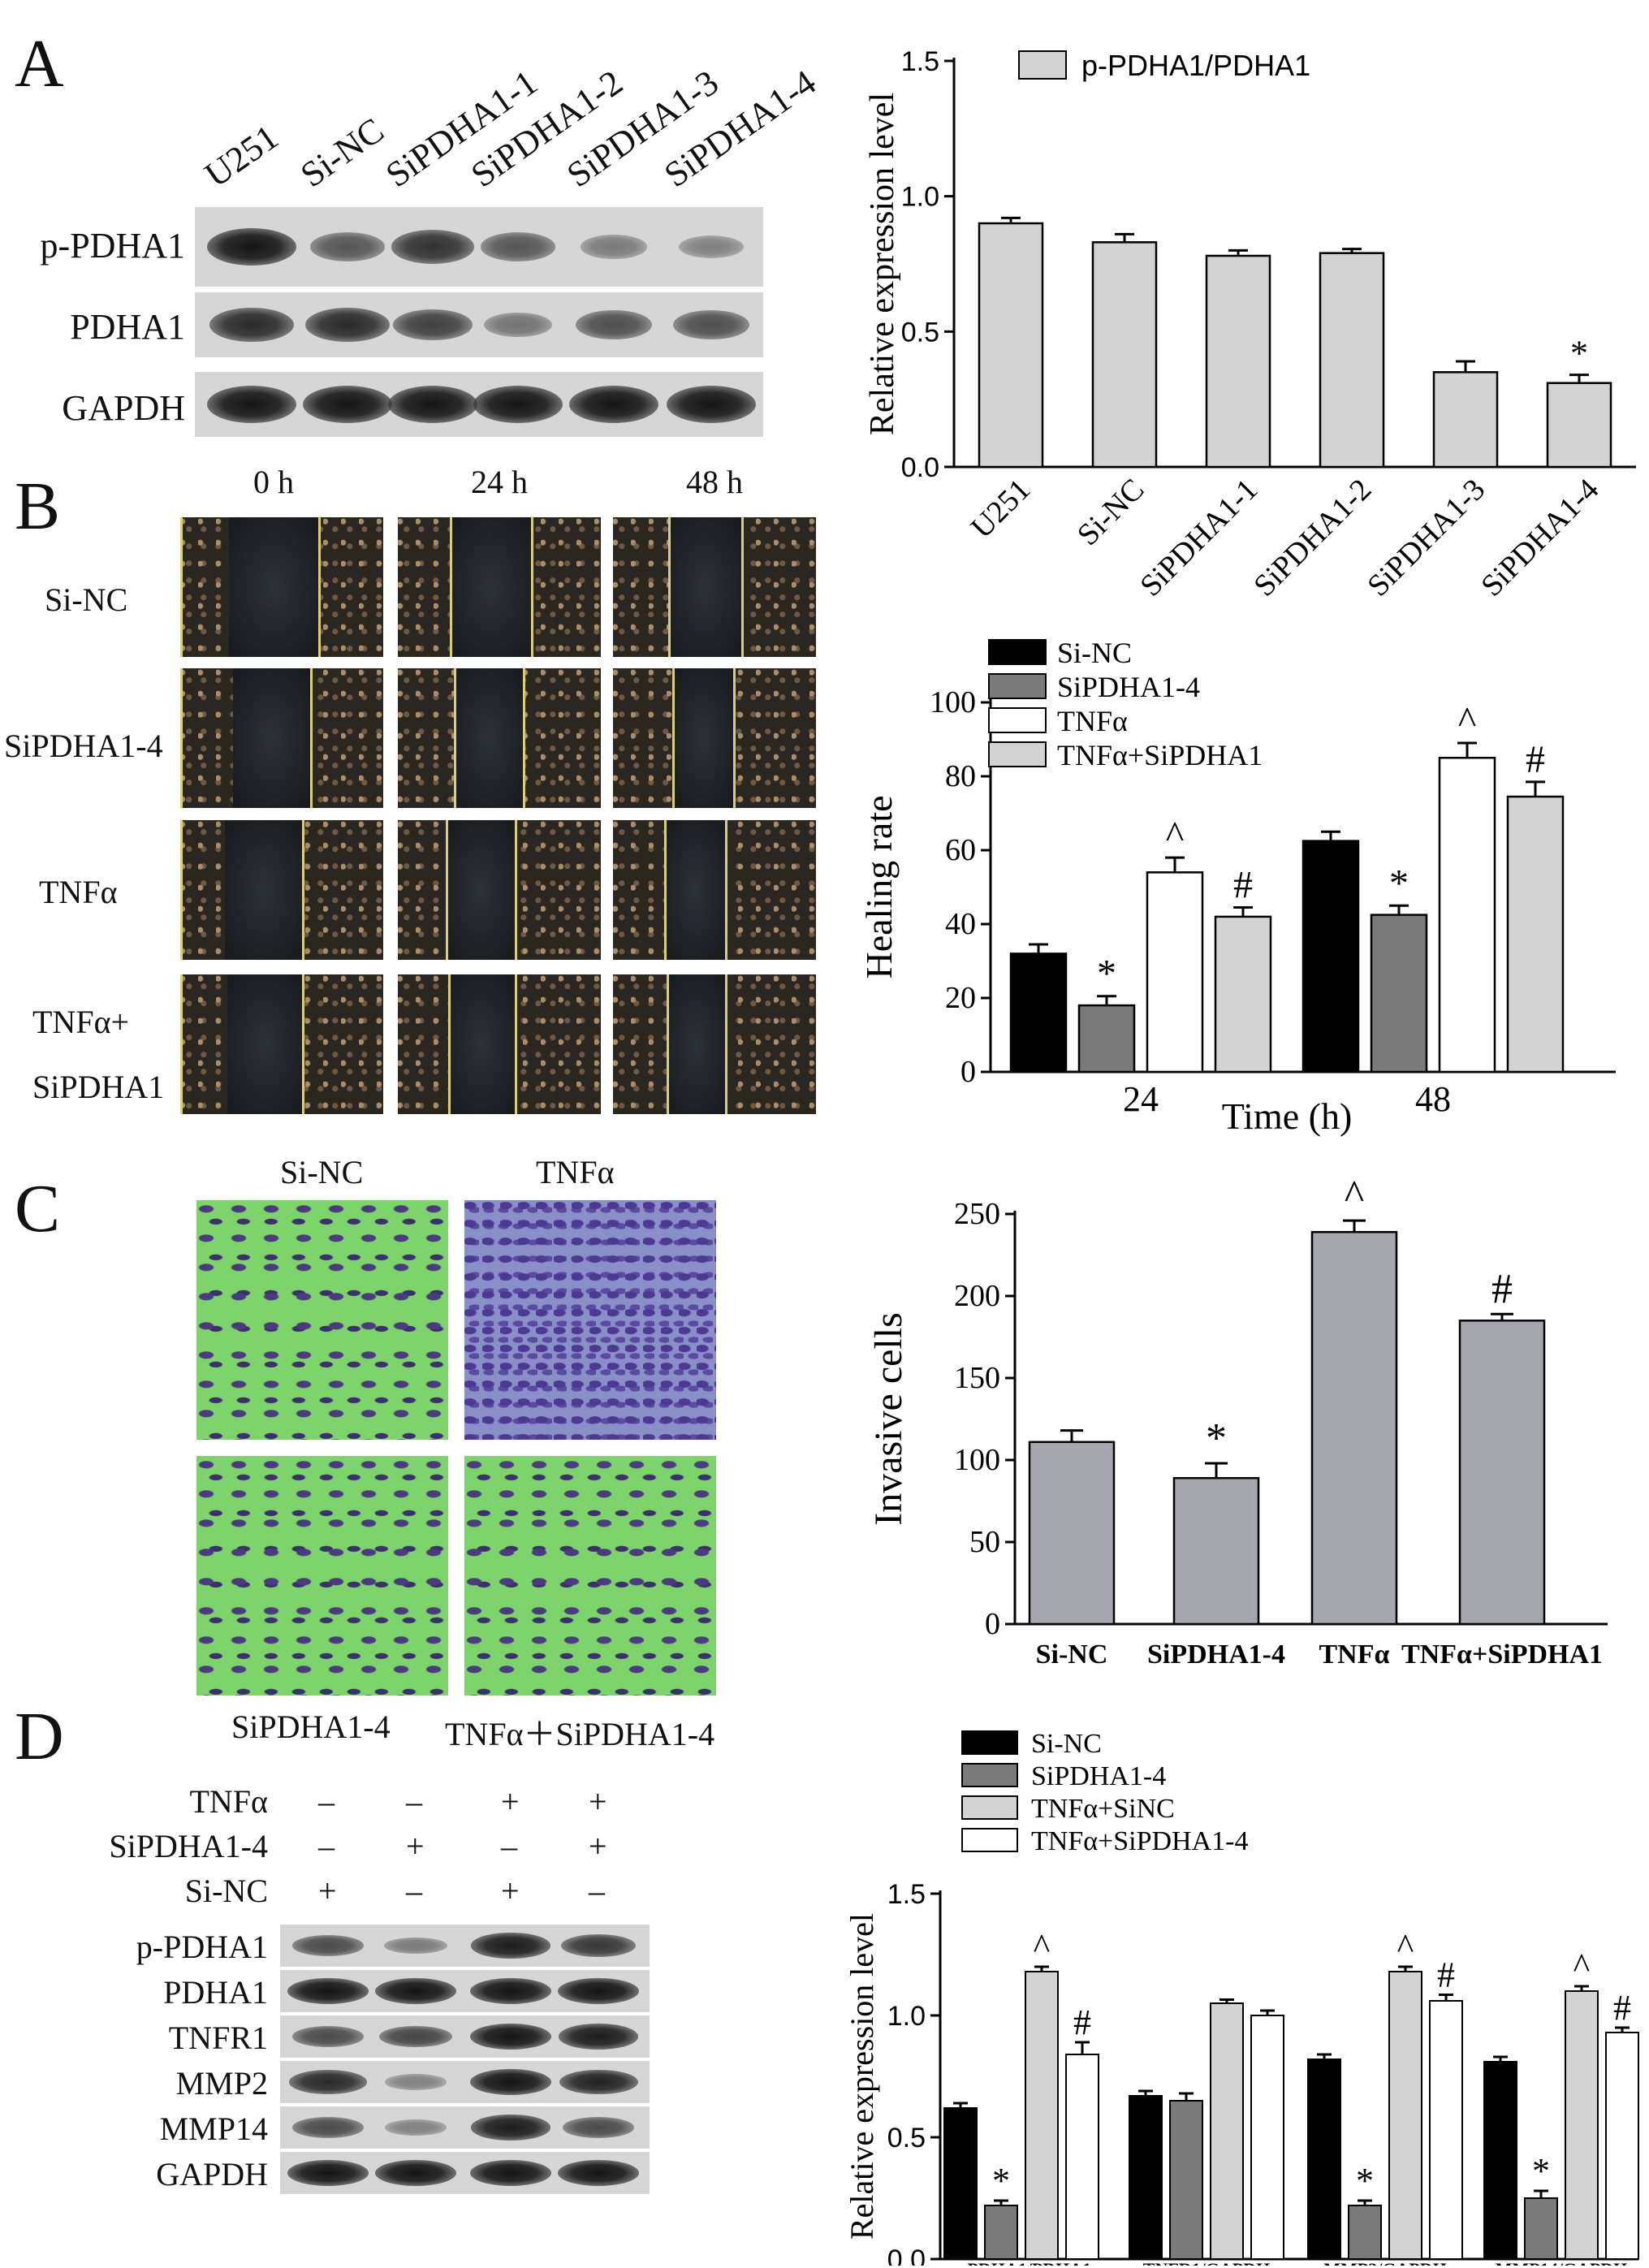 This screenshot has width=1649, height=2268. I want to click on legend-label-tnf-sipdha1-4: TNFα+SiPDHA1-4, so click(1139, 1841).